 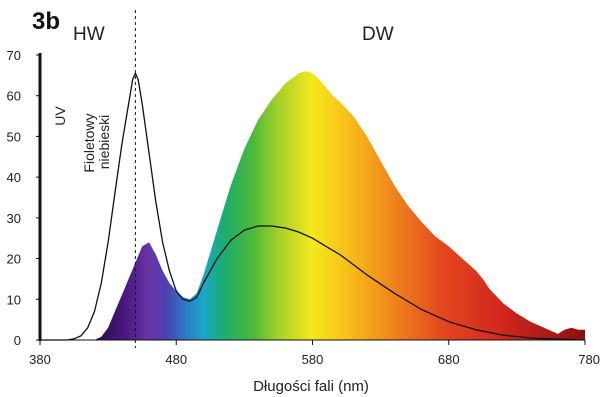 I want to click on region-label-hw: HW, so click(x=89, y=34).